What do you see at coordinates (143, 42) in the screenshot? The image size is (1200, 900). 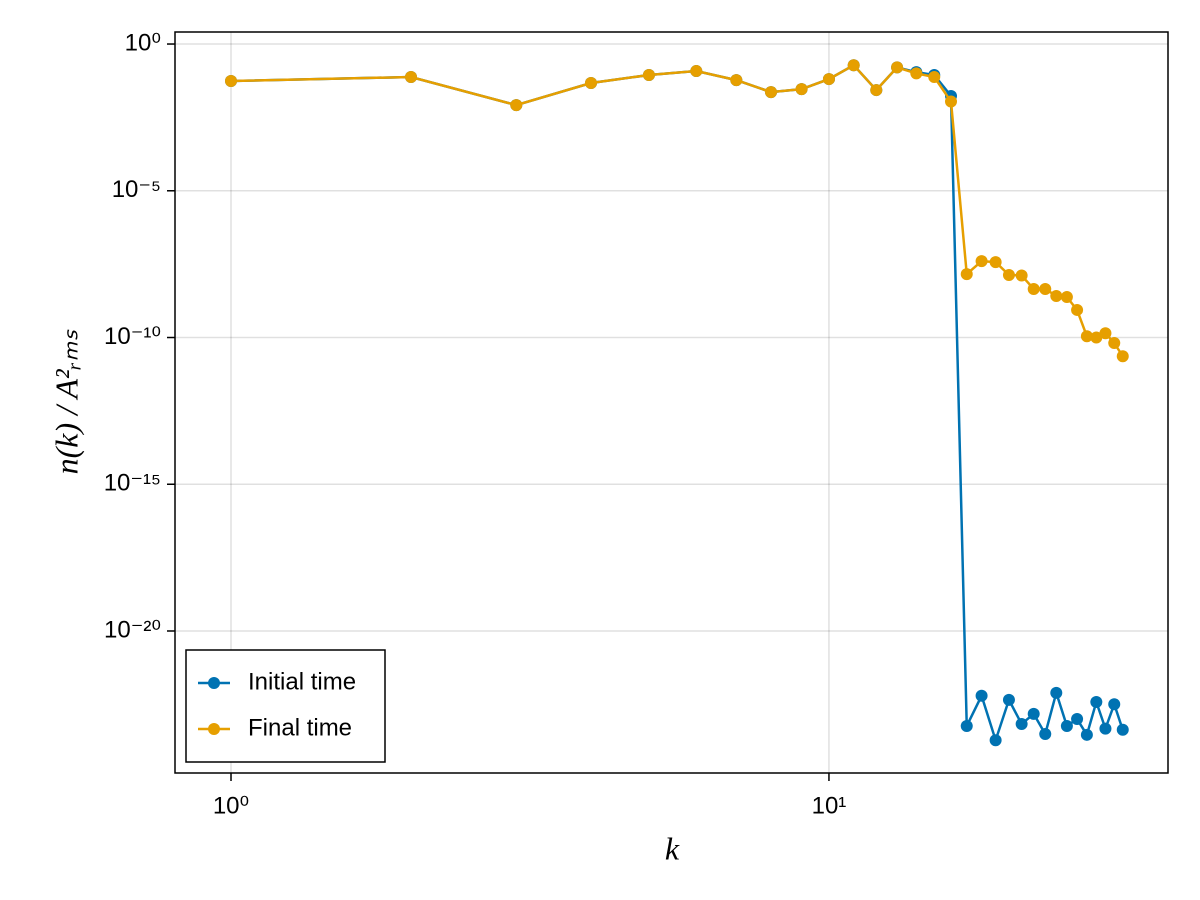 I see `y-tick-label: 10⁰` at bounding box center [143, 42].